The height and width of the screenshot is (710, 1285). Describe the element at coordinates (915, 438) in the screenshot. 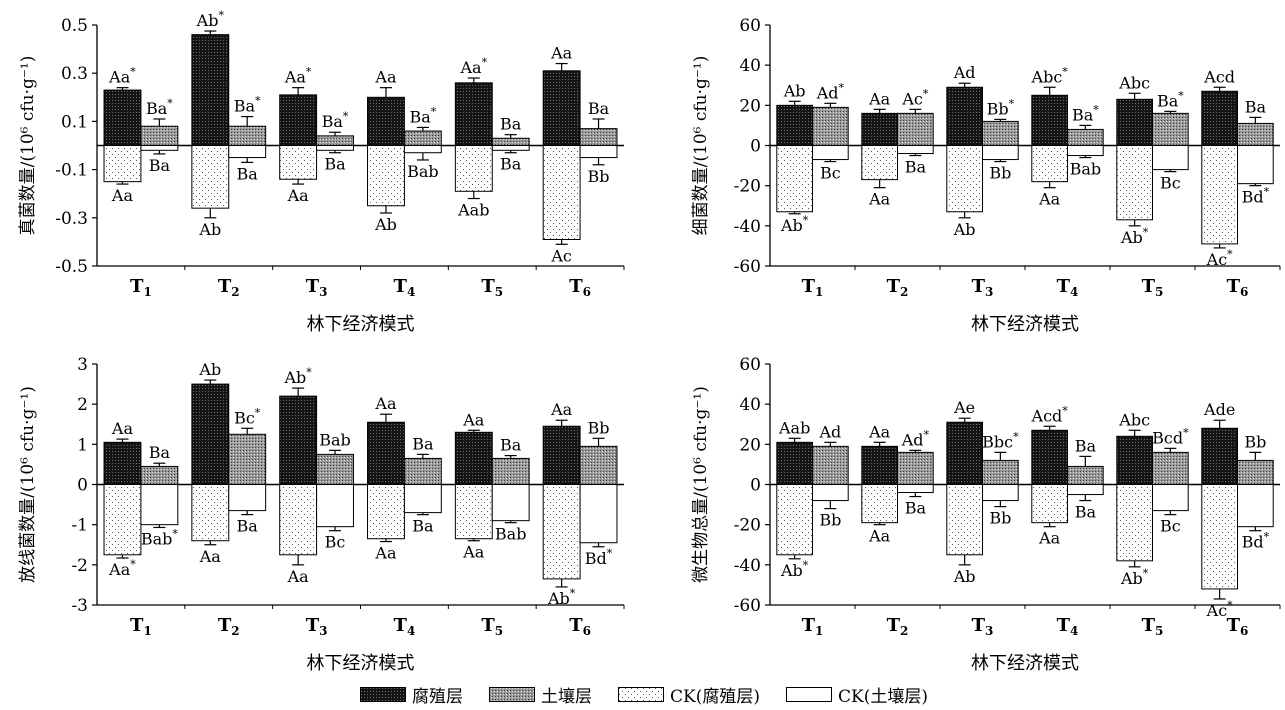

I see `significance-label: Ad*` at that location.